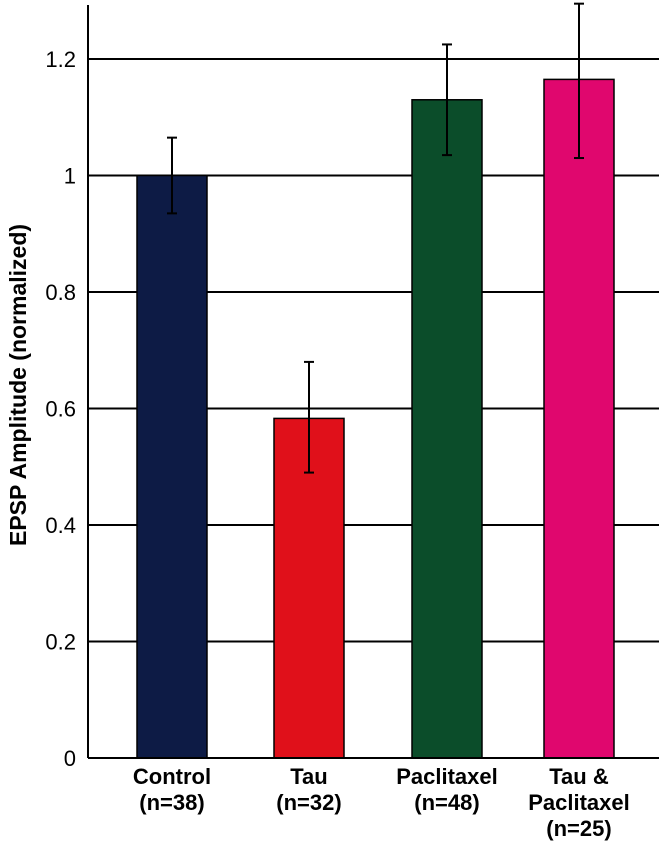  Describe the element at coordinates (60, 525) in the screenshot. I see `y-tick-label-0.4: 0.4` at that location.